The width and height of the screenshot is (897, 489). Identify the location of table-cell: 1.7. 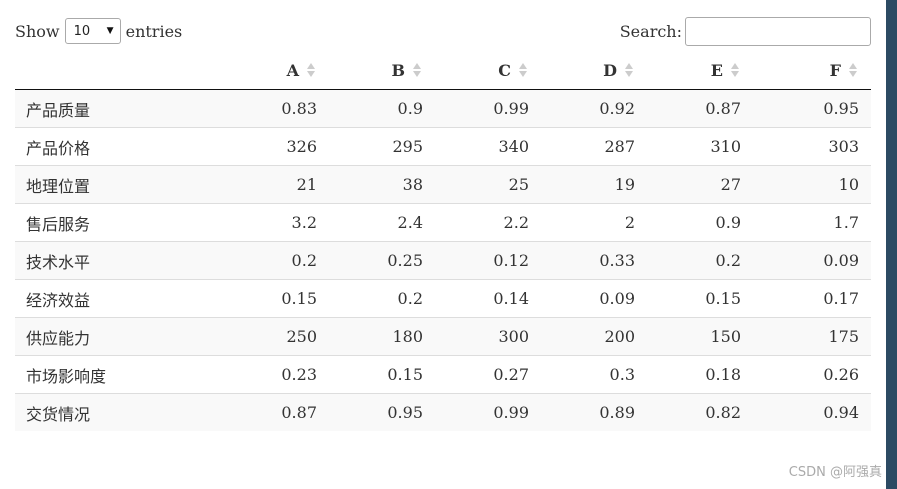
(812, 222).